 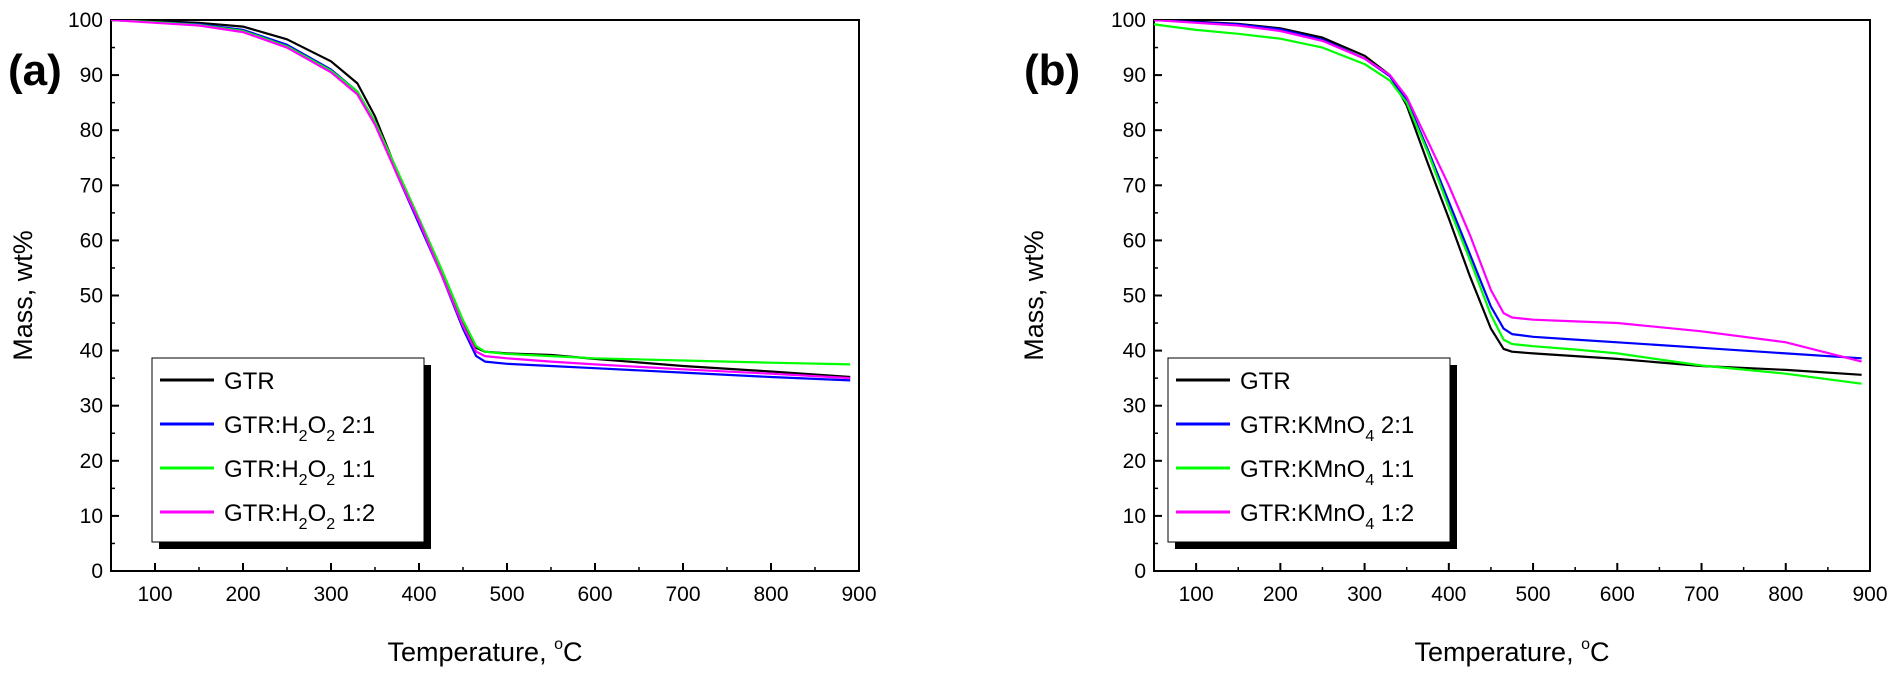 What do you see at coordinates (299, 516) in the screenshot?
I see `legend-entry-3: GTR:H2O2 1:2` at bounding box center [299, 516].